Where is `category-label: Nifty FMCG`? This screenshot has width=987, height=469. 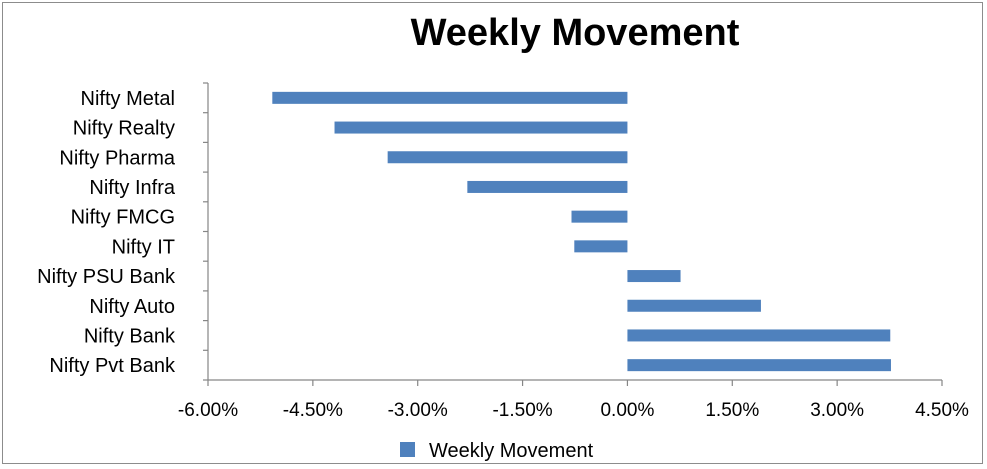
category-label: Nifty FMCG is located at coordinates (123, 218).